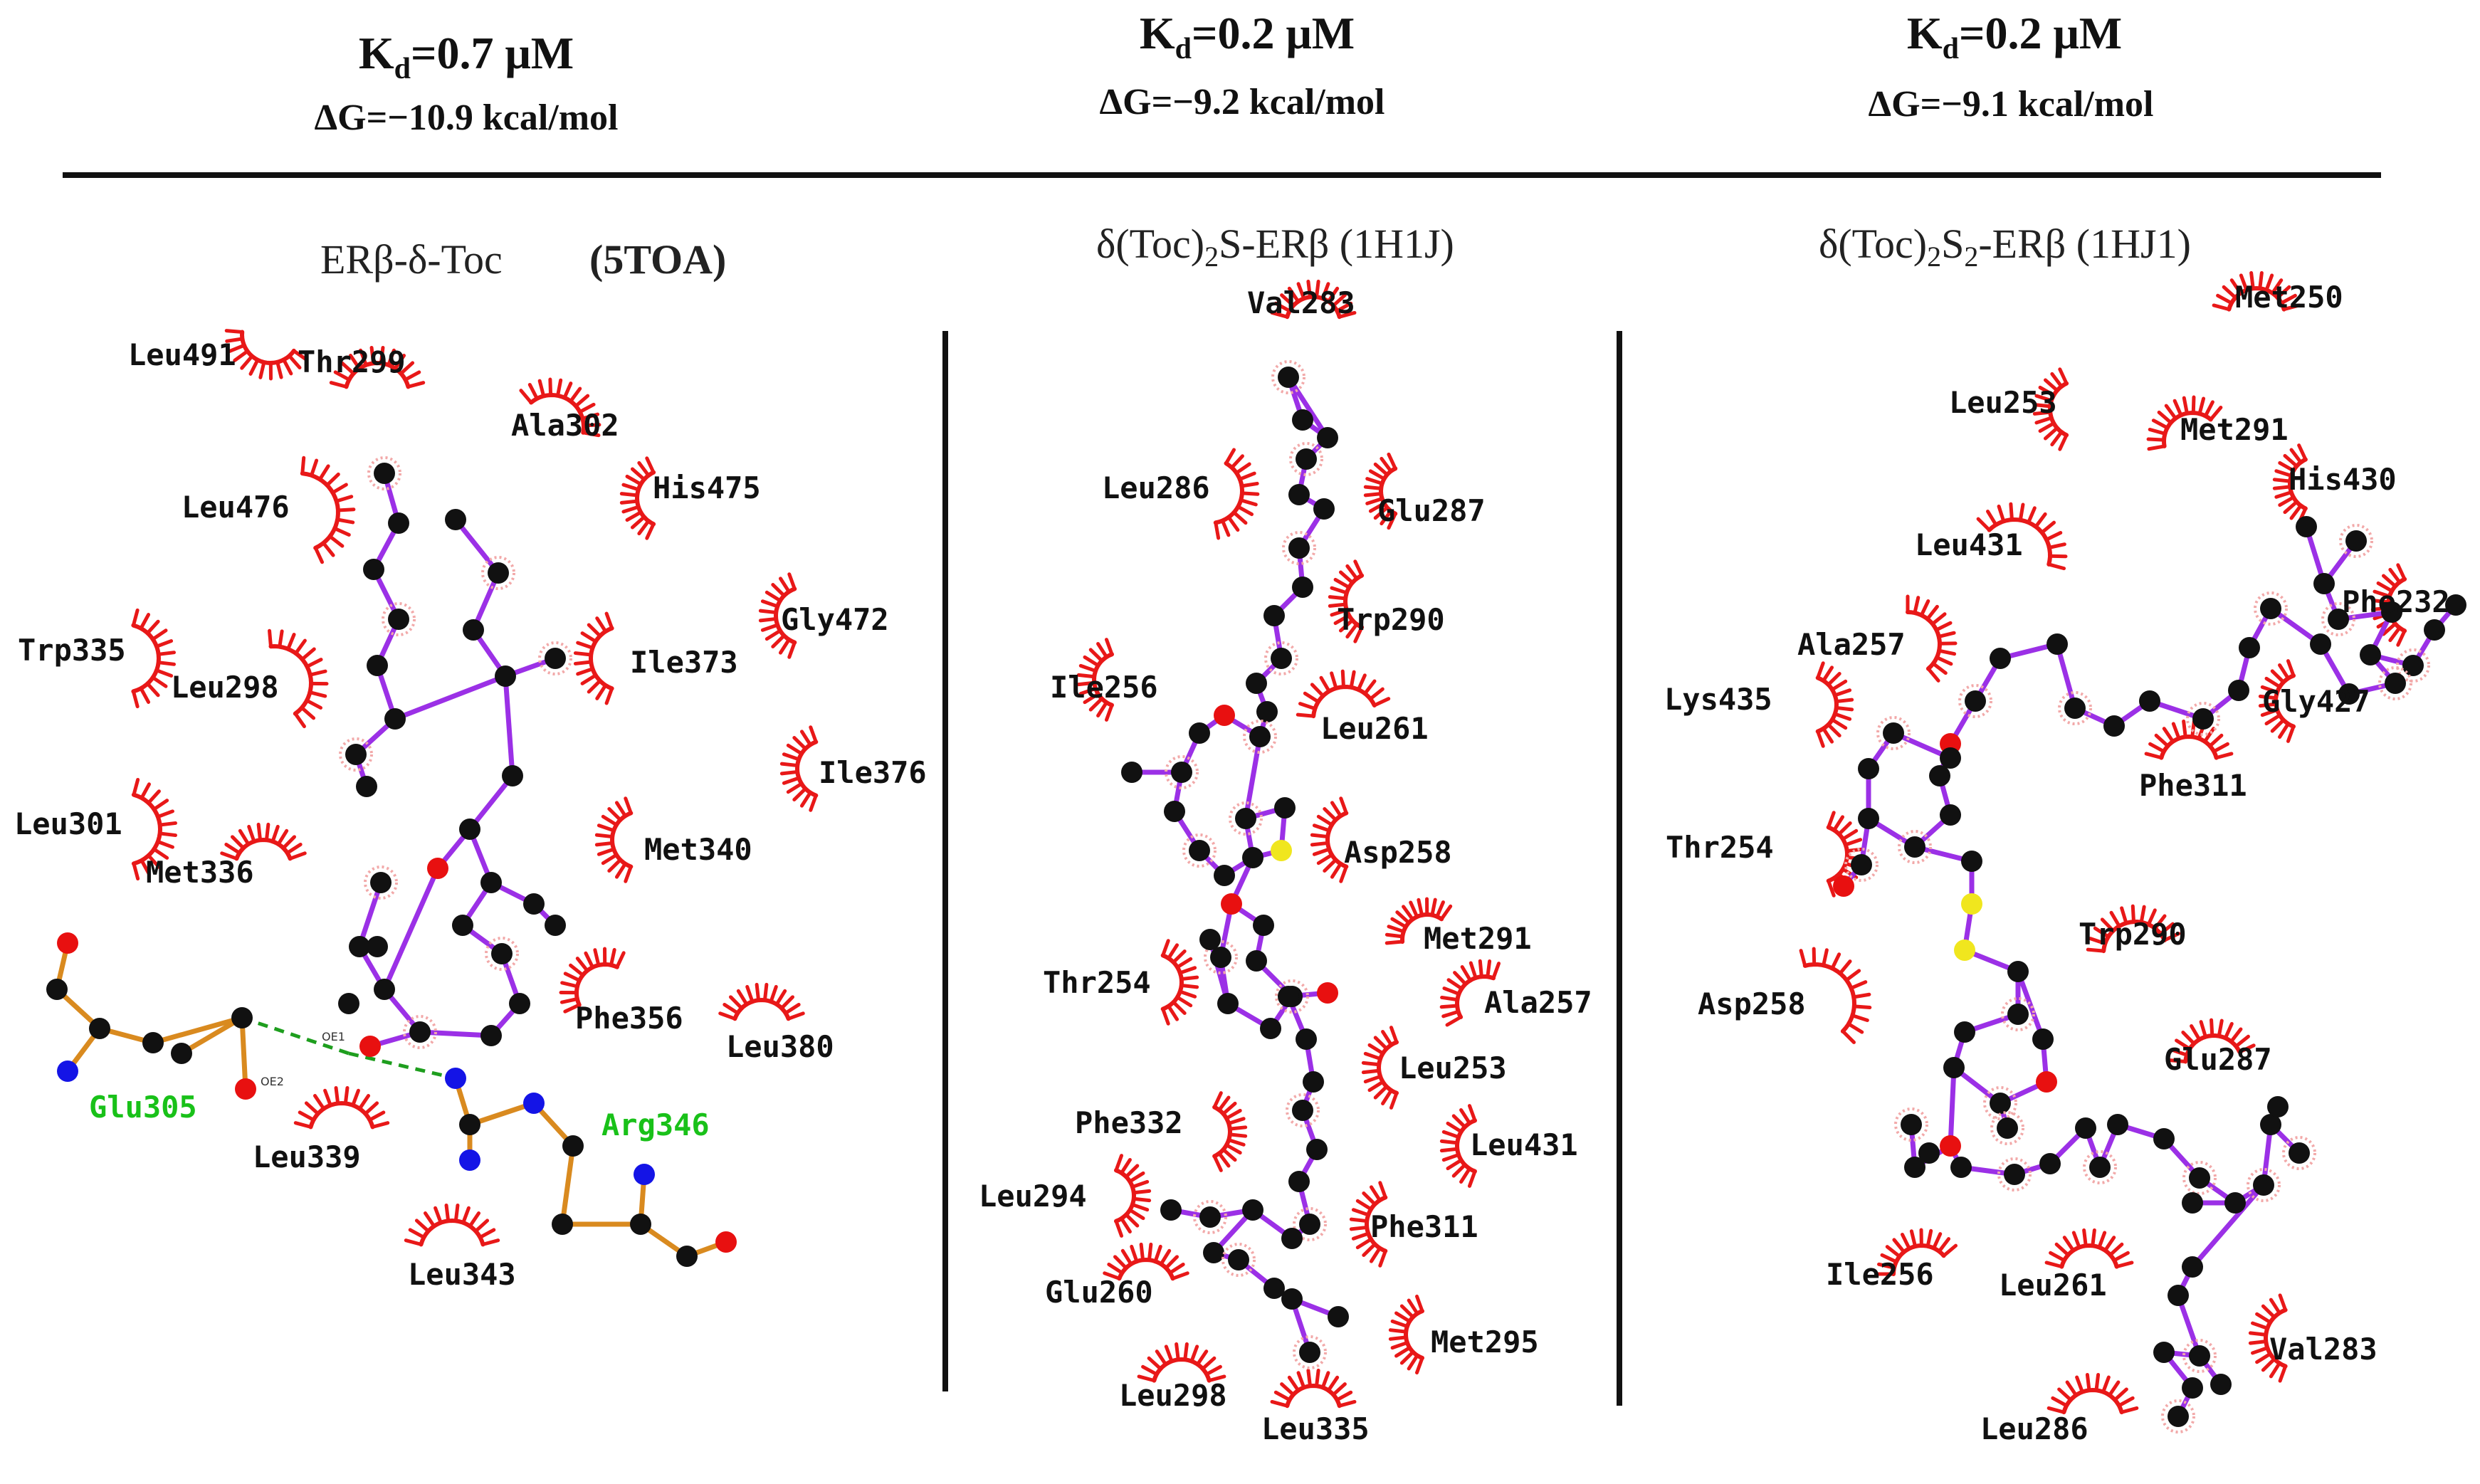 Image resolution: width=2480 pixels, height=1484 pixels. I want to click on res-gly427: Gly427, so click(2316, 701).